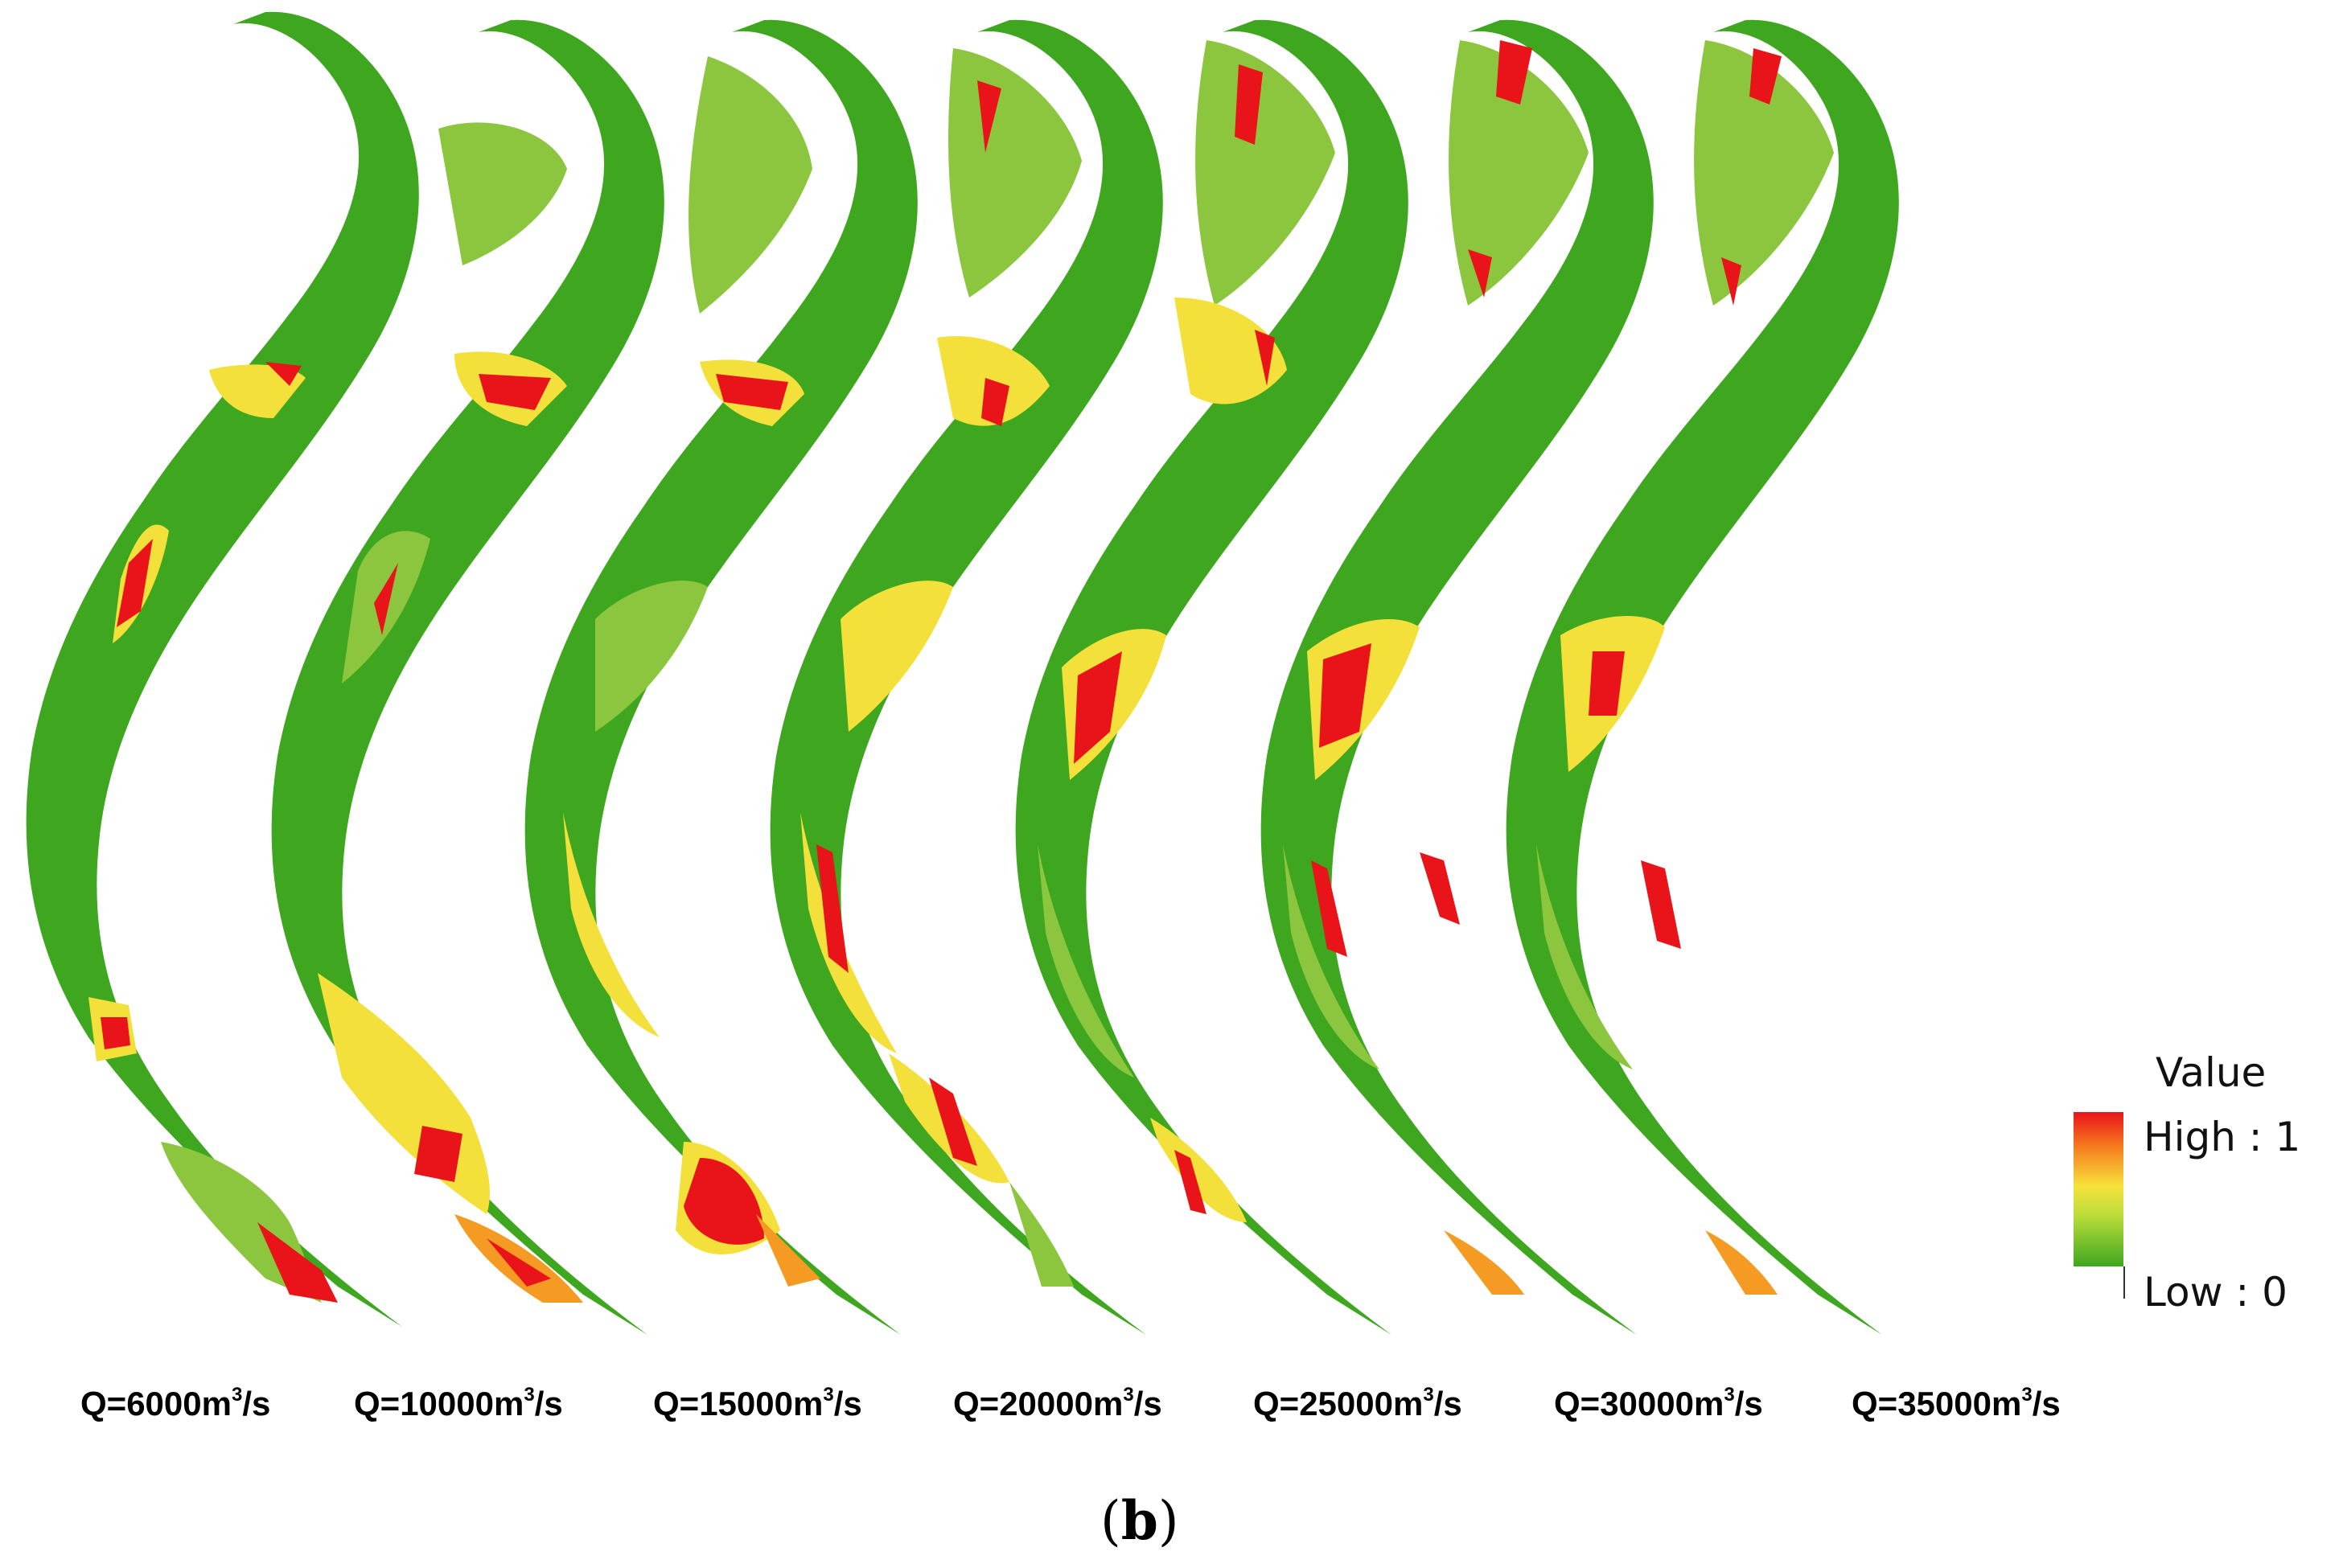 Image resolution: width=2343 pixels, height=1568 pixels. I want to click on legend-color-ramp, so click(2099, 1189).